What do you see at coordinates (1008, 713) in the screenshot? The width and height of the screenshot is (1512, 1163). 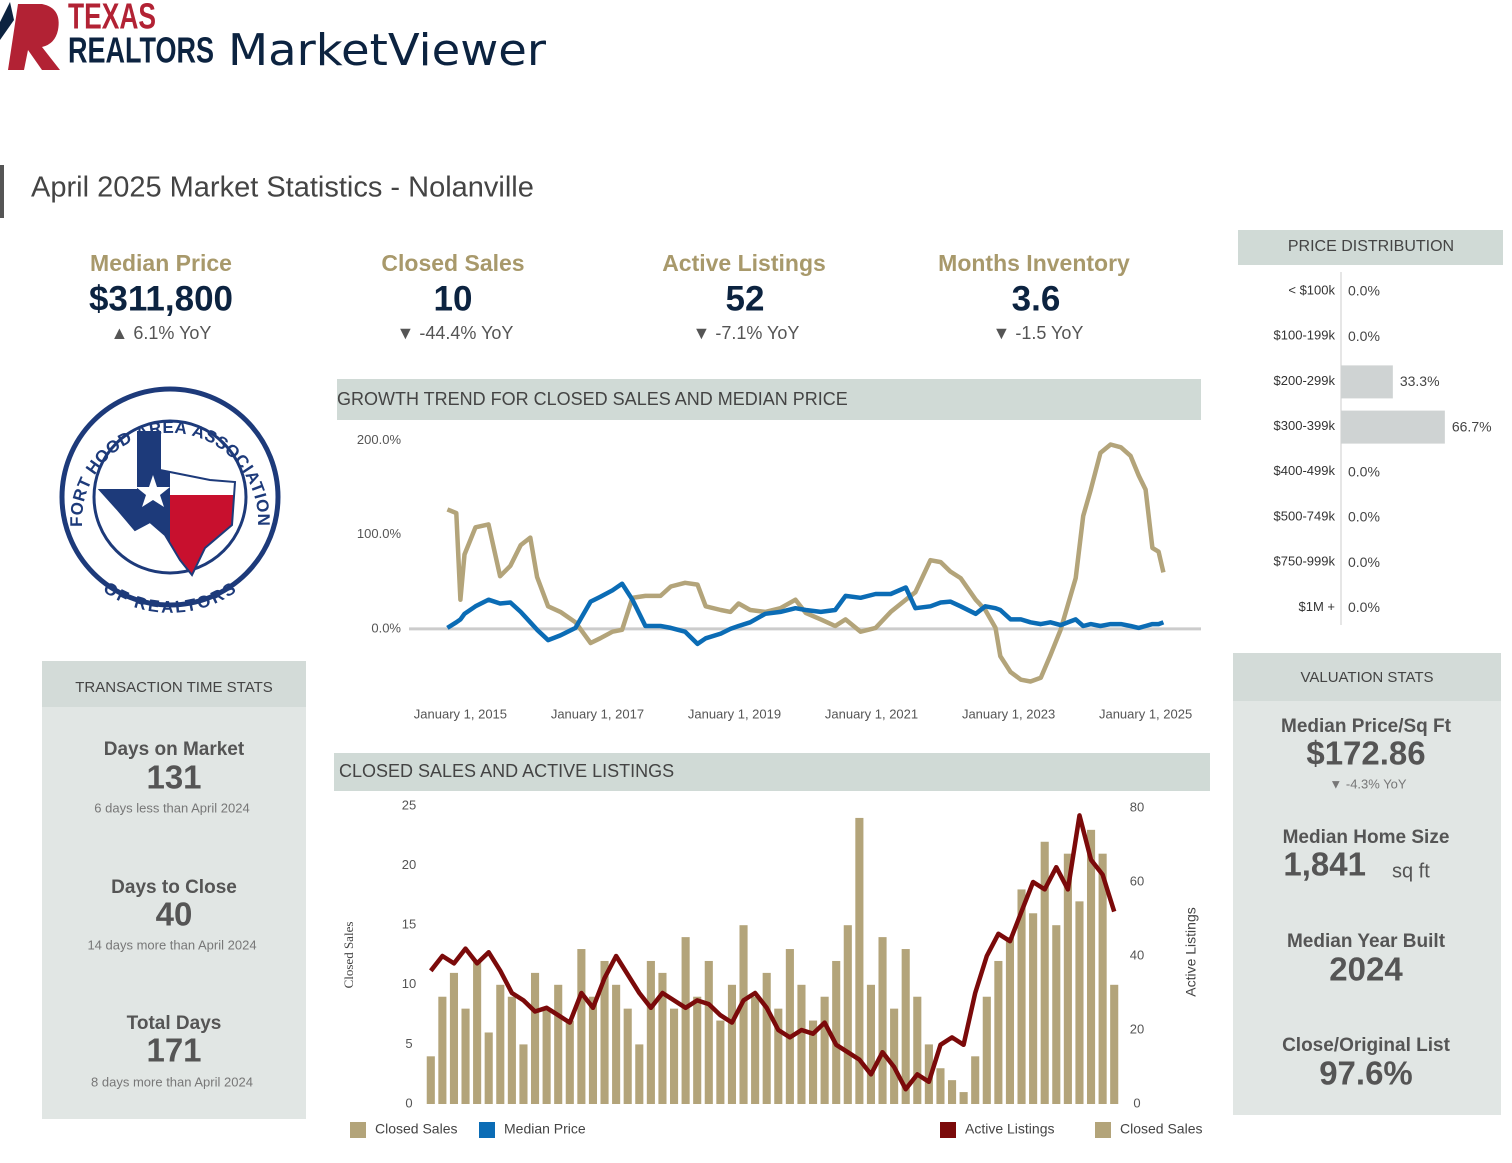 I see `x-tick-label: January 1, 2023` at bounding box center [1008, 713].